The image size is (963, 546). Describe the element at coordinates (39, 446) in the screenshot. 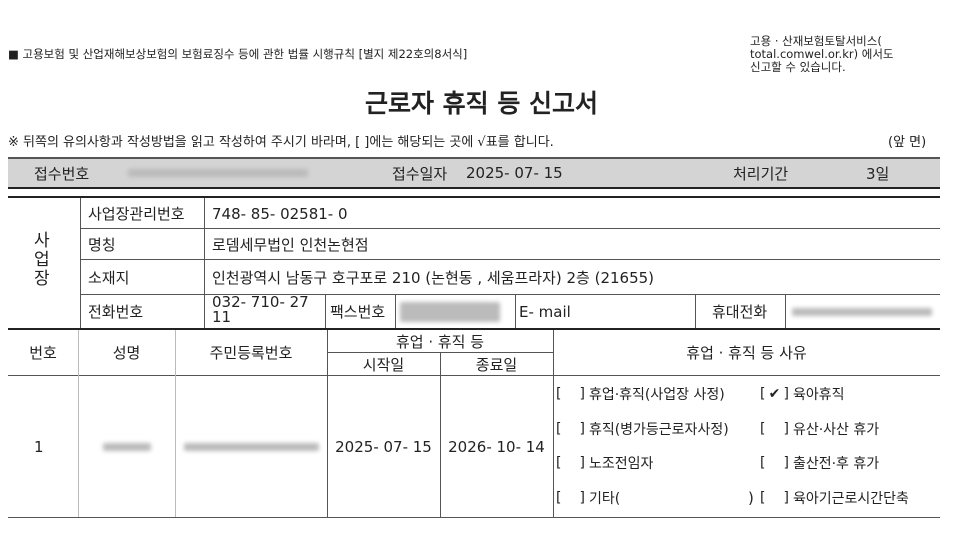

I see `row-no: 1` at that location.